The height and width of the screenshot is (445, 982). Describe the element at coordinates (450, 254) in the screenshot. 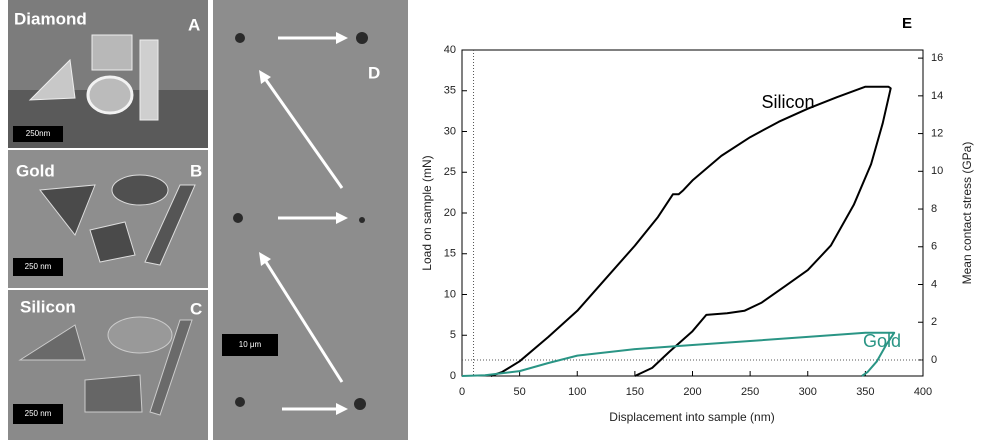

I see `y-tick-label: 15` at that location.